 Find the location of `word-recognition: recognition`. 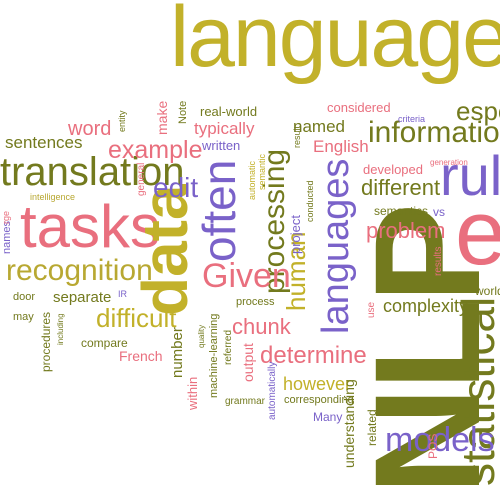

word-recognition: recognition is located at coordinates (79, 270).